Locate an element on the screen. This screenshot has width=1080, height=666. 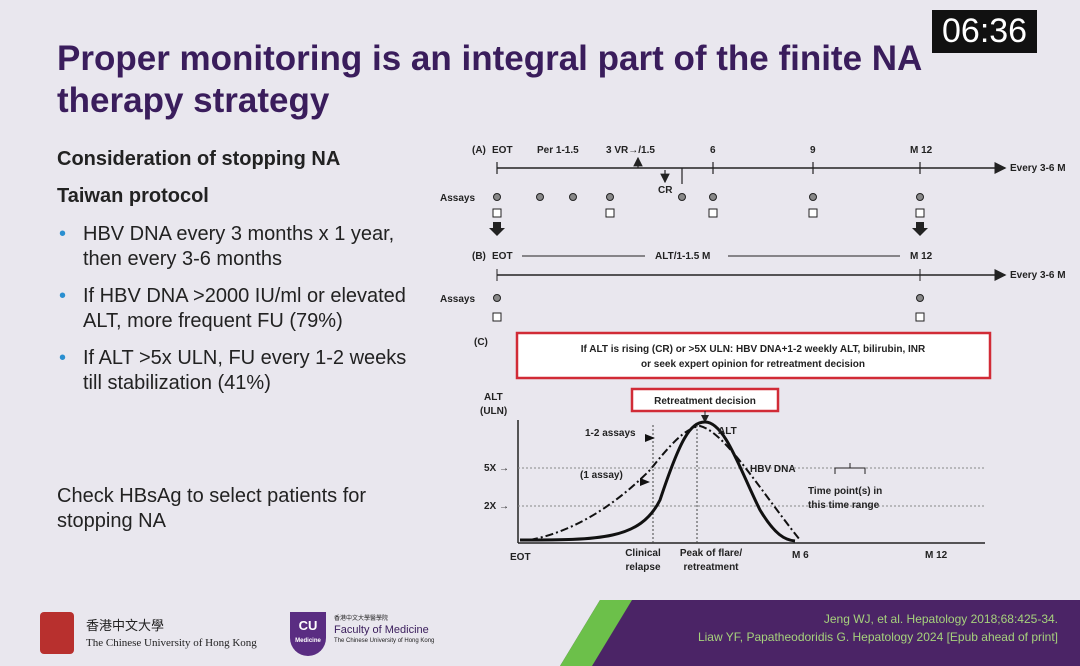
x-label: EOT is located at coordinates (520, 557).